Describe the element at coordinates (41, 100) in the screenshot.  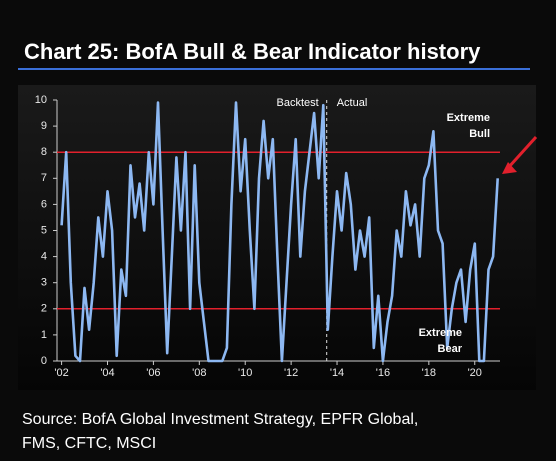
I see `y-tick-label: 10` at that location.